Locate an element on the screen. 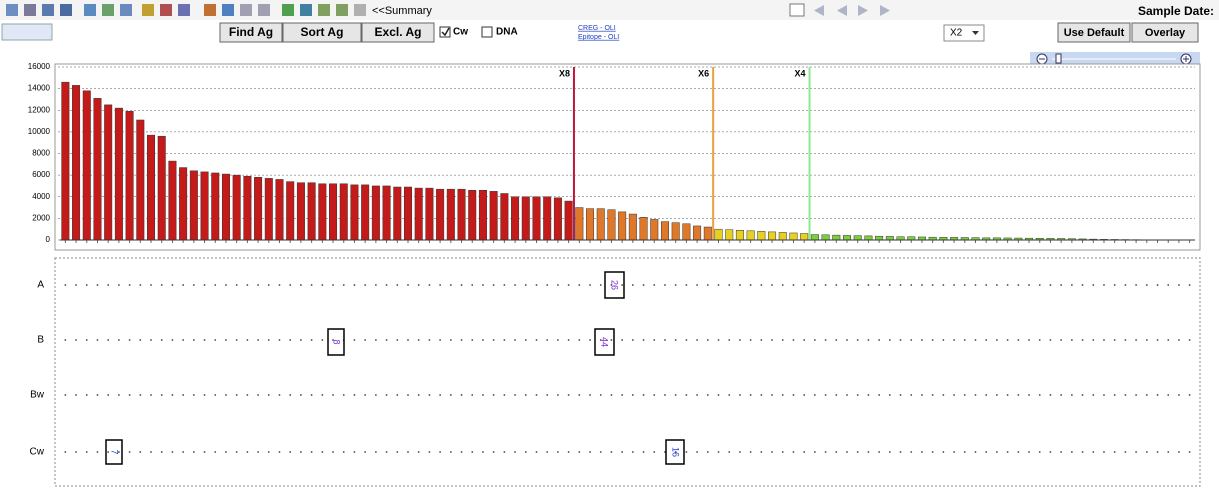 The width and height of the screenshot is (1219, 495). summary-link: <<Summary is located at coordinates (402, 11).